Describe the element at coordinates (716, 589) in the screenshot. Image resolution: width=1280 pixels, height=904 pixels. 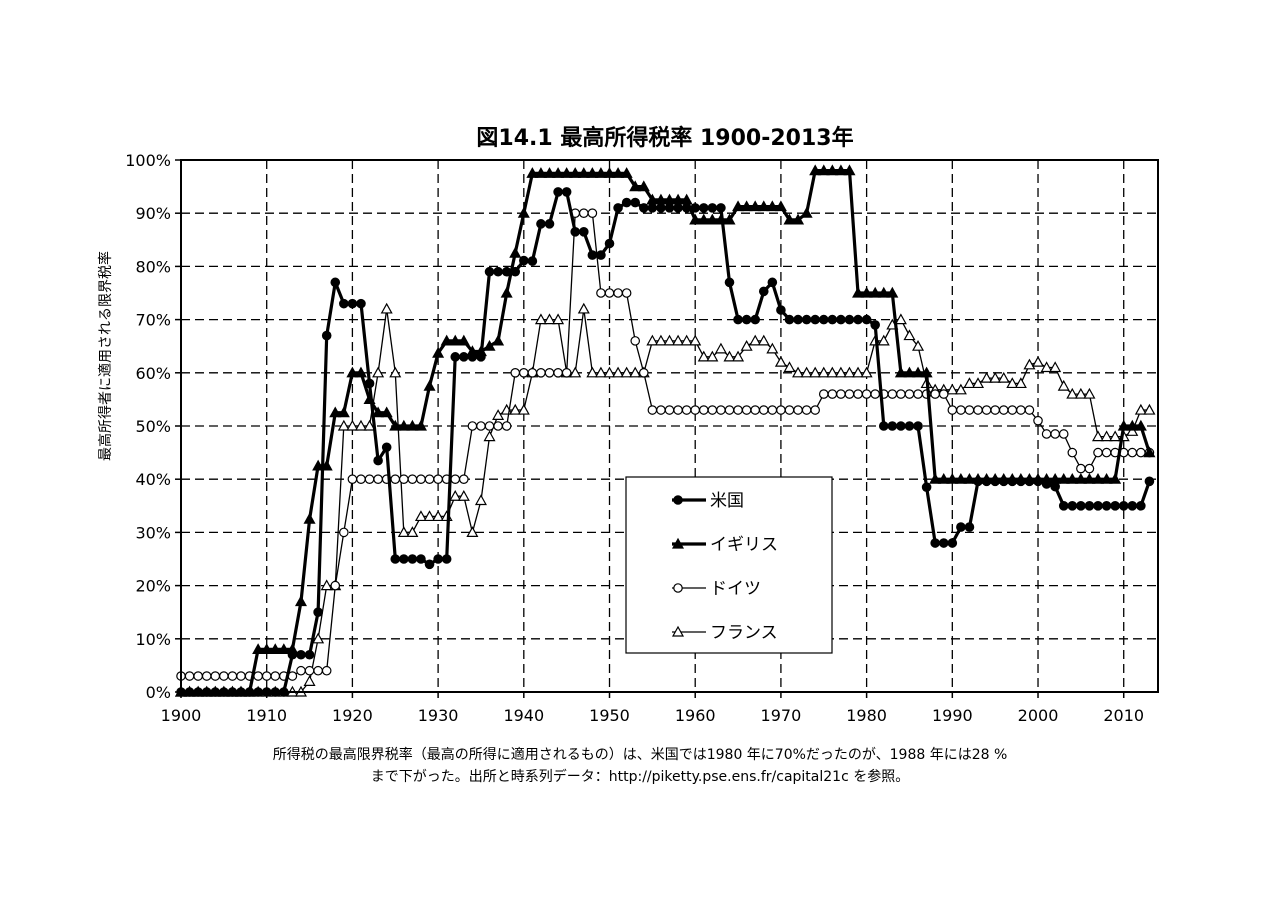
I see `legend-item: ドイツ` at that location.